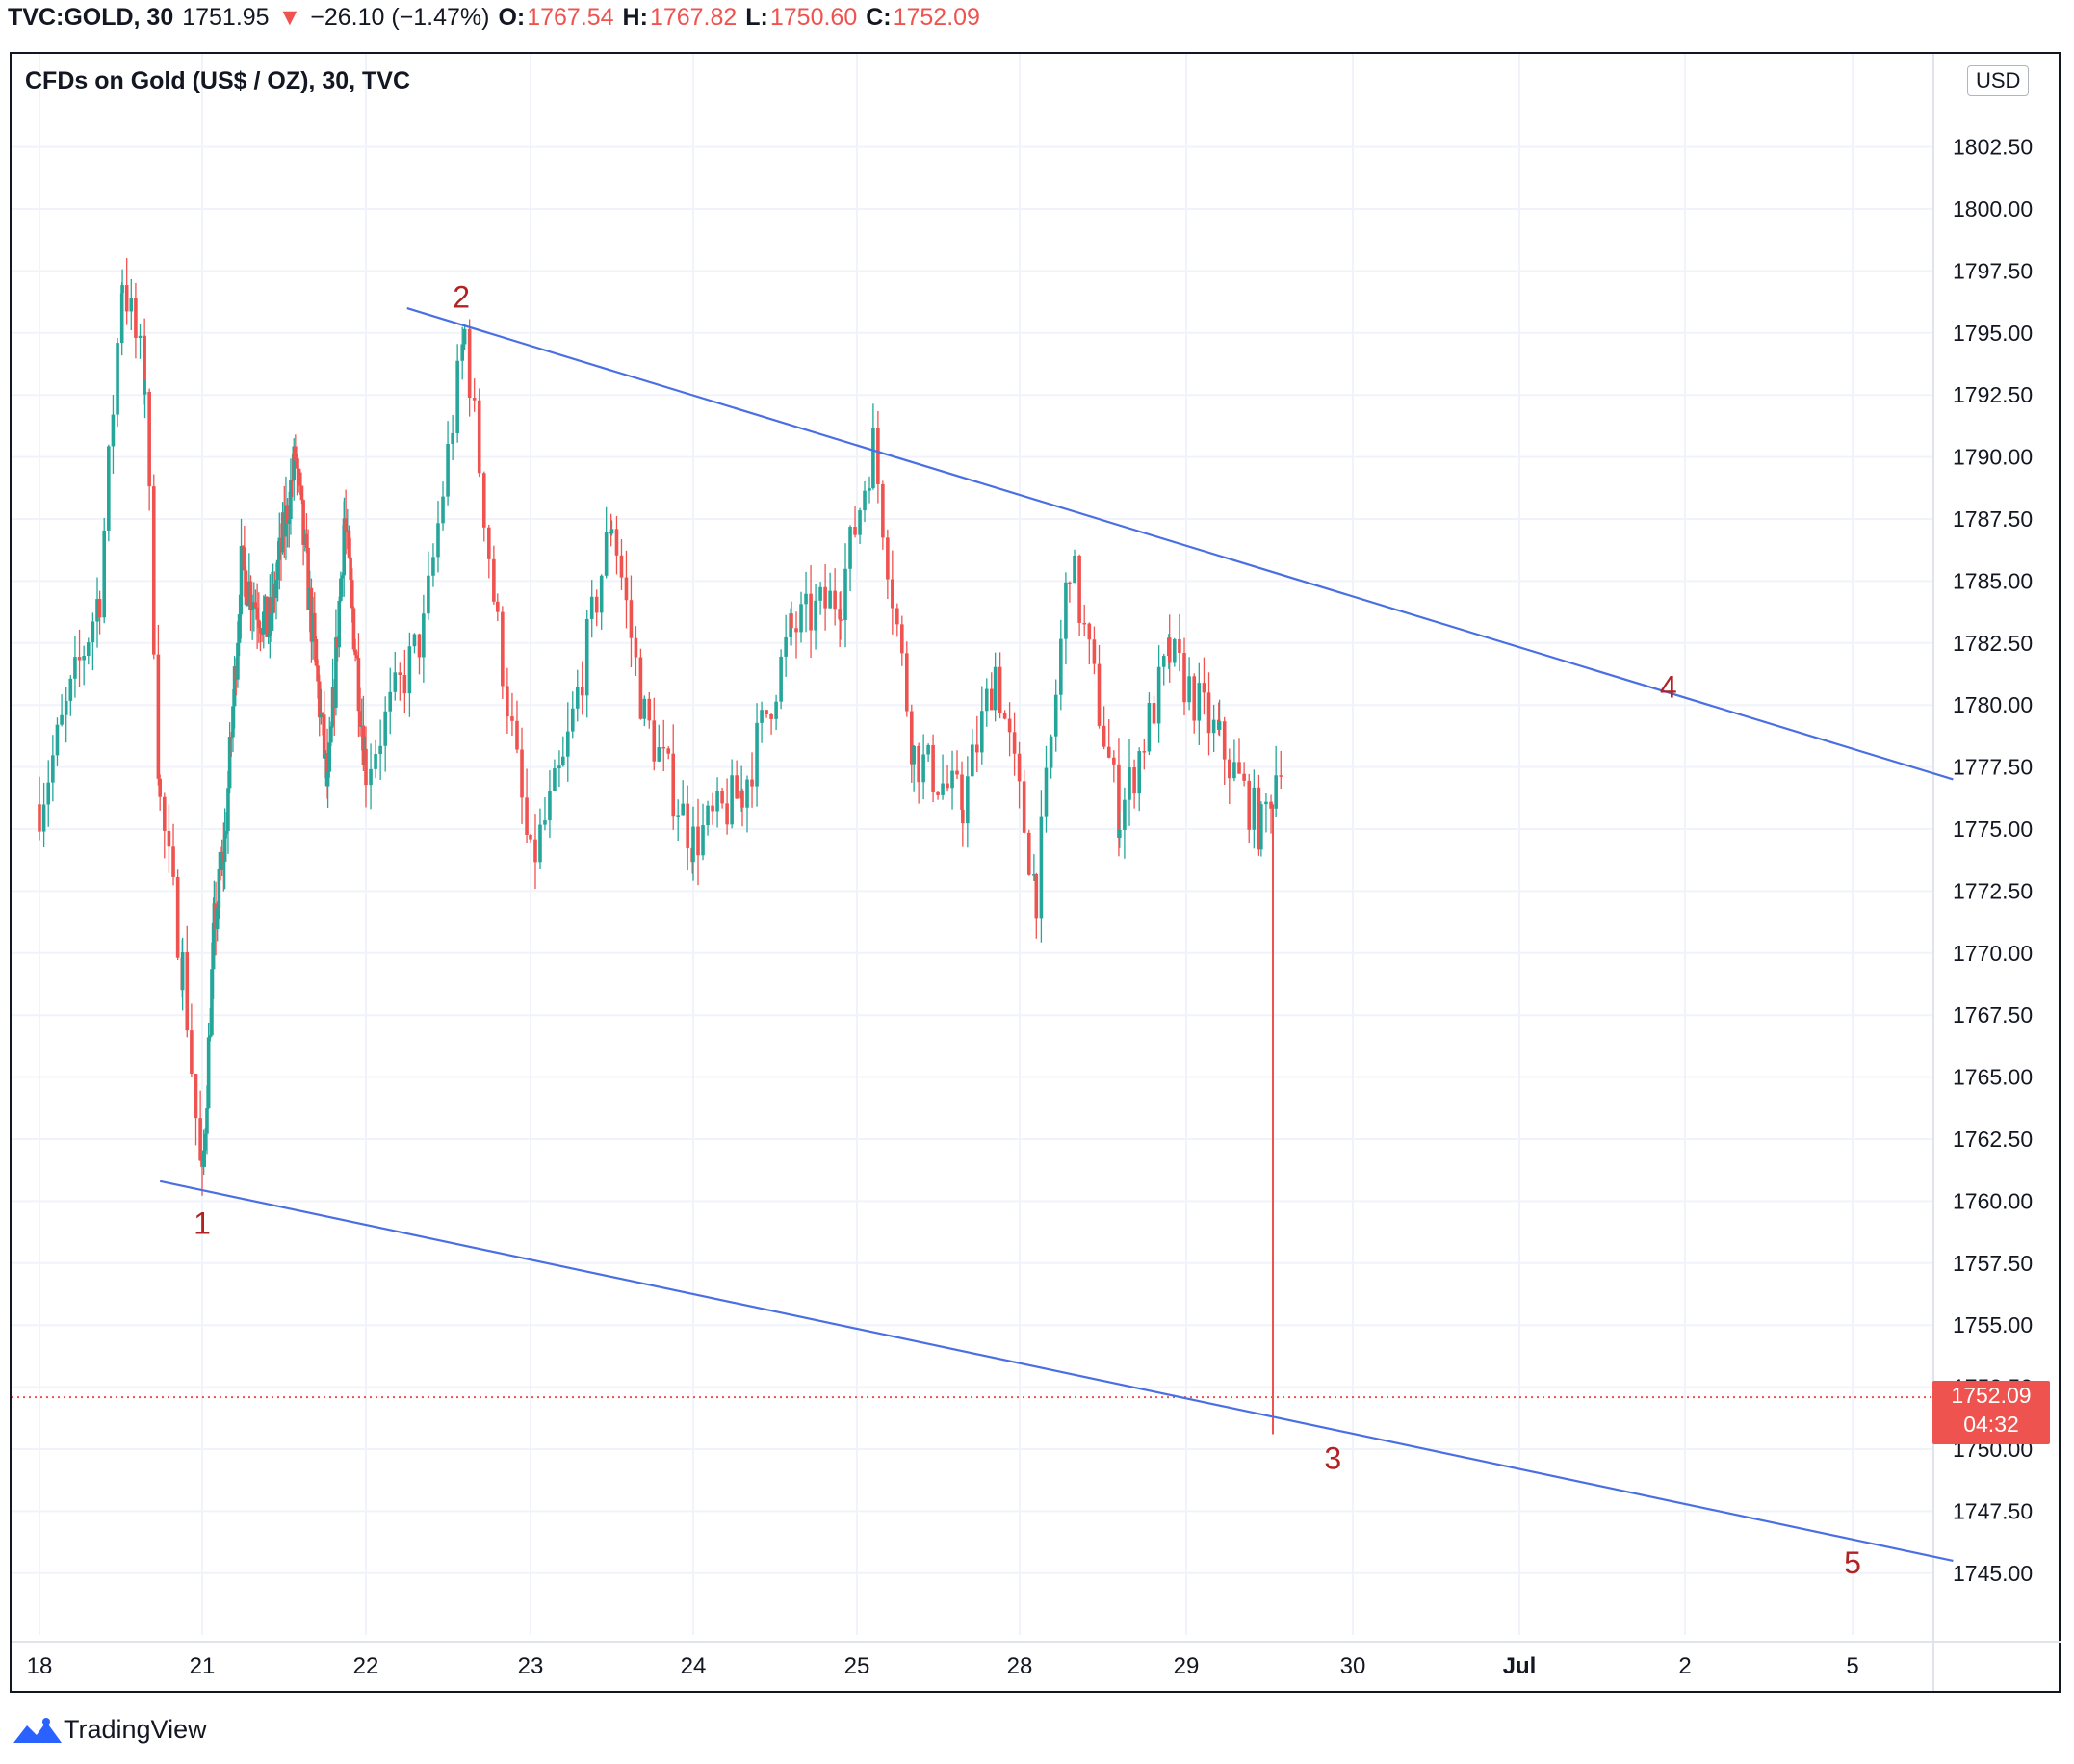 This screenshot has width=2074, height=1764. What do you see at coordinates (1993, 208) in the screenshot?
I see `y-tick-label: 1800.00` at bounding box center [1993, 208].